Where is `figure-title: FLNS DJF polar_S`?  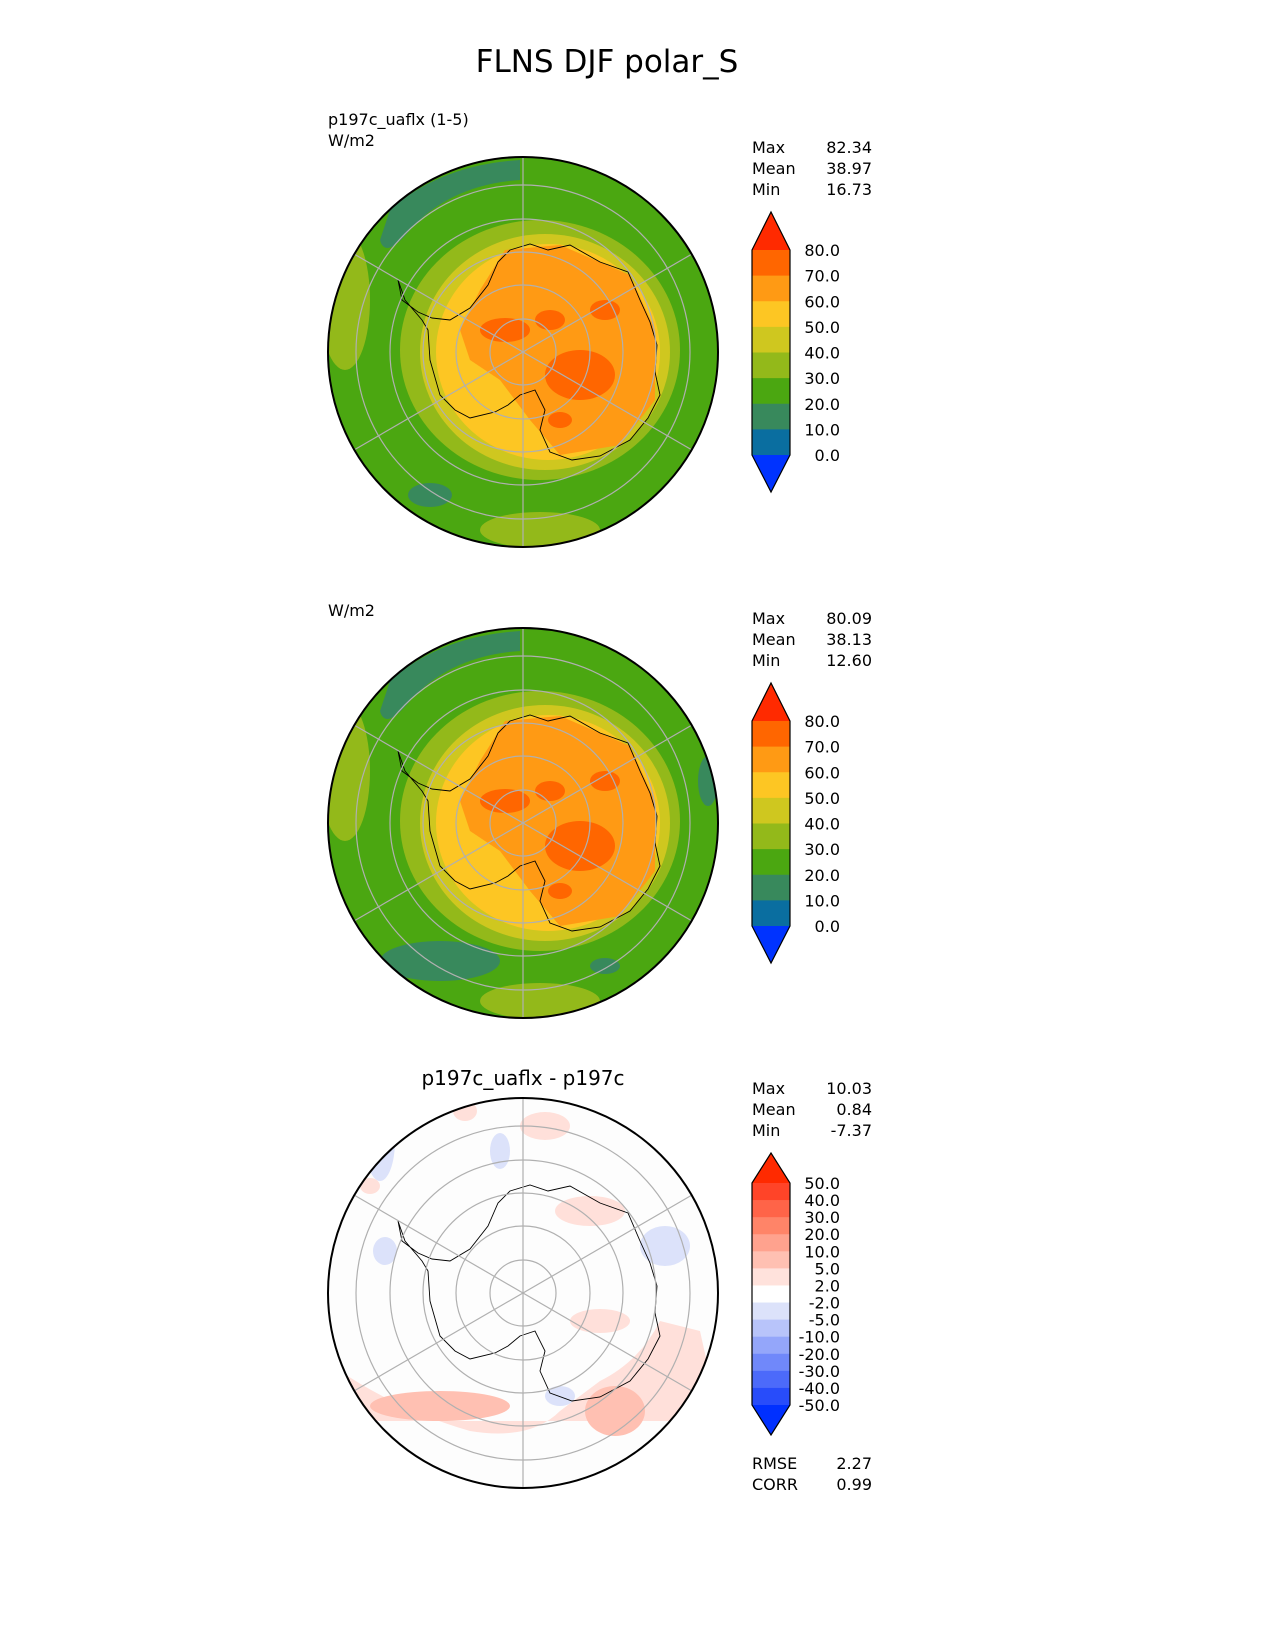
figure-title: FLNS DJF polar_S is located at coordinates (607, 62).